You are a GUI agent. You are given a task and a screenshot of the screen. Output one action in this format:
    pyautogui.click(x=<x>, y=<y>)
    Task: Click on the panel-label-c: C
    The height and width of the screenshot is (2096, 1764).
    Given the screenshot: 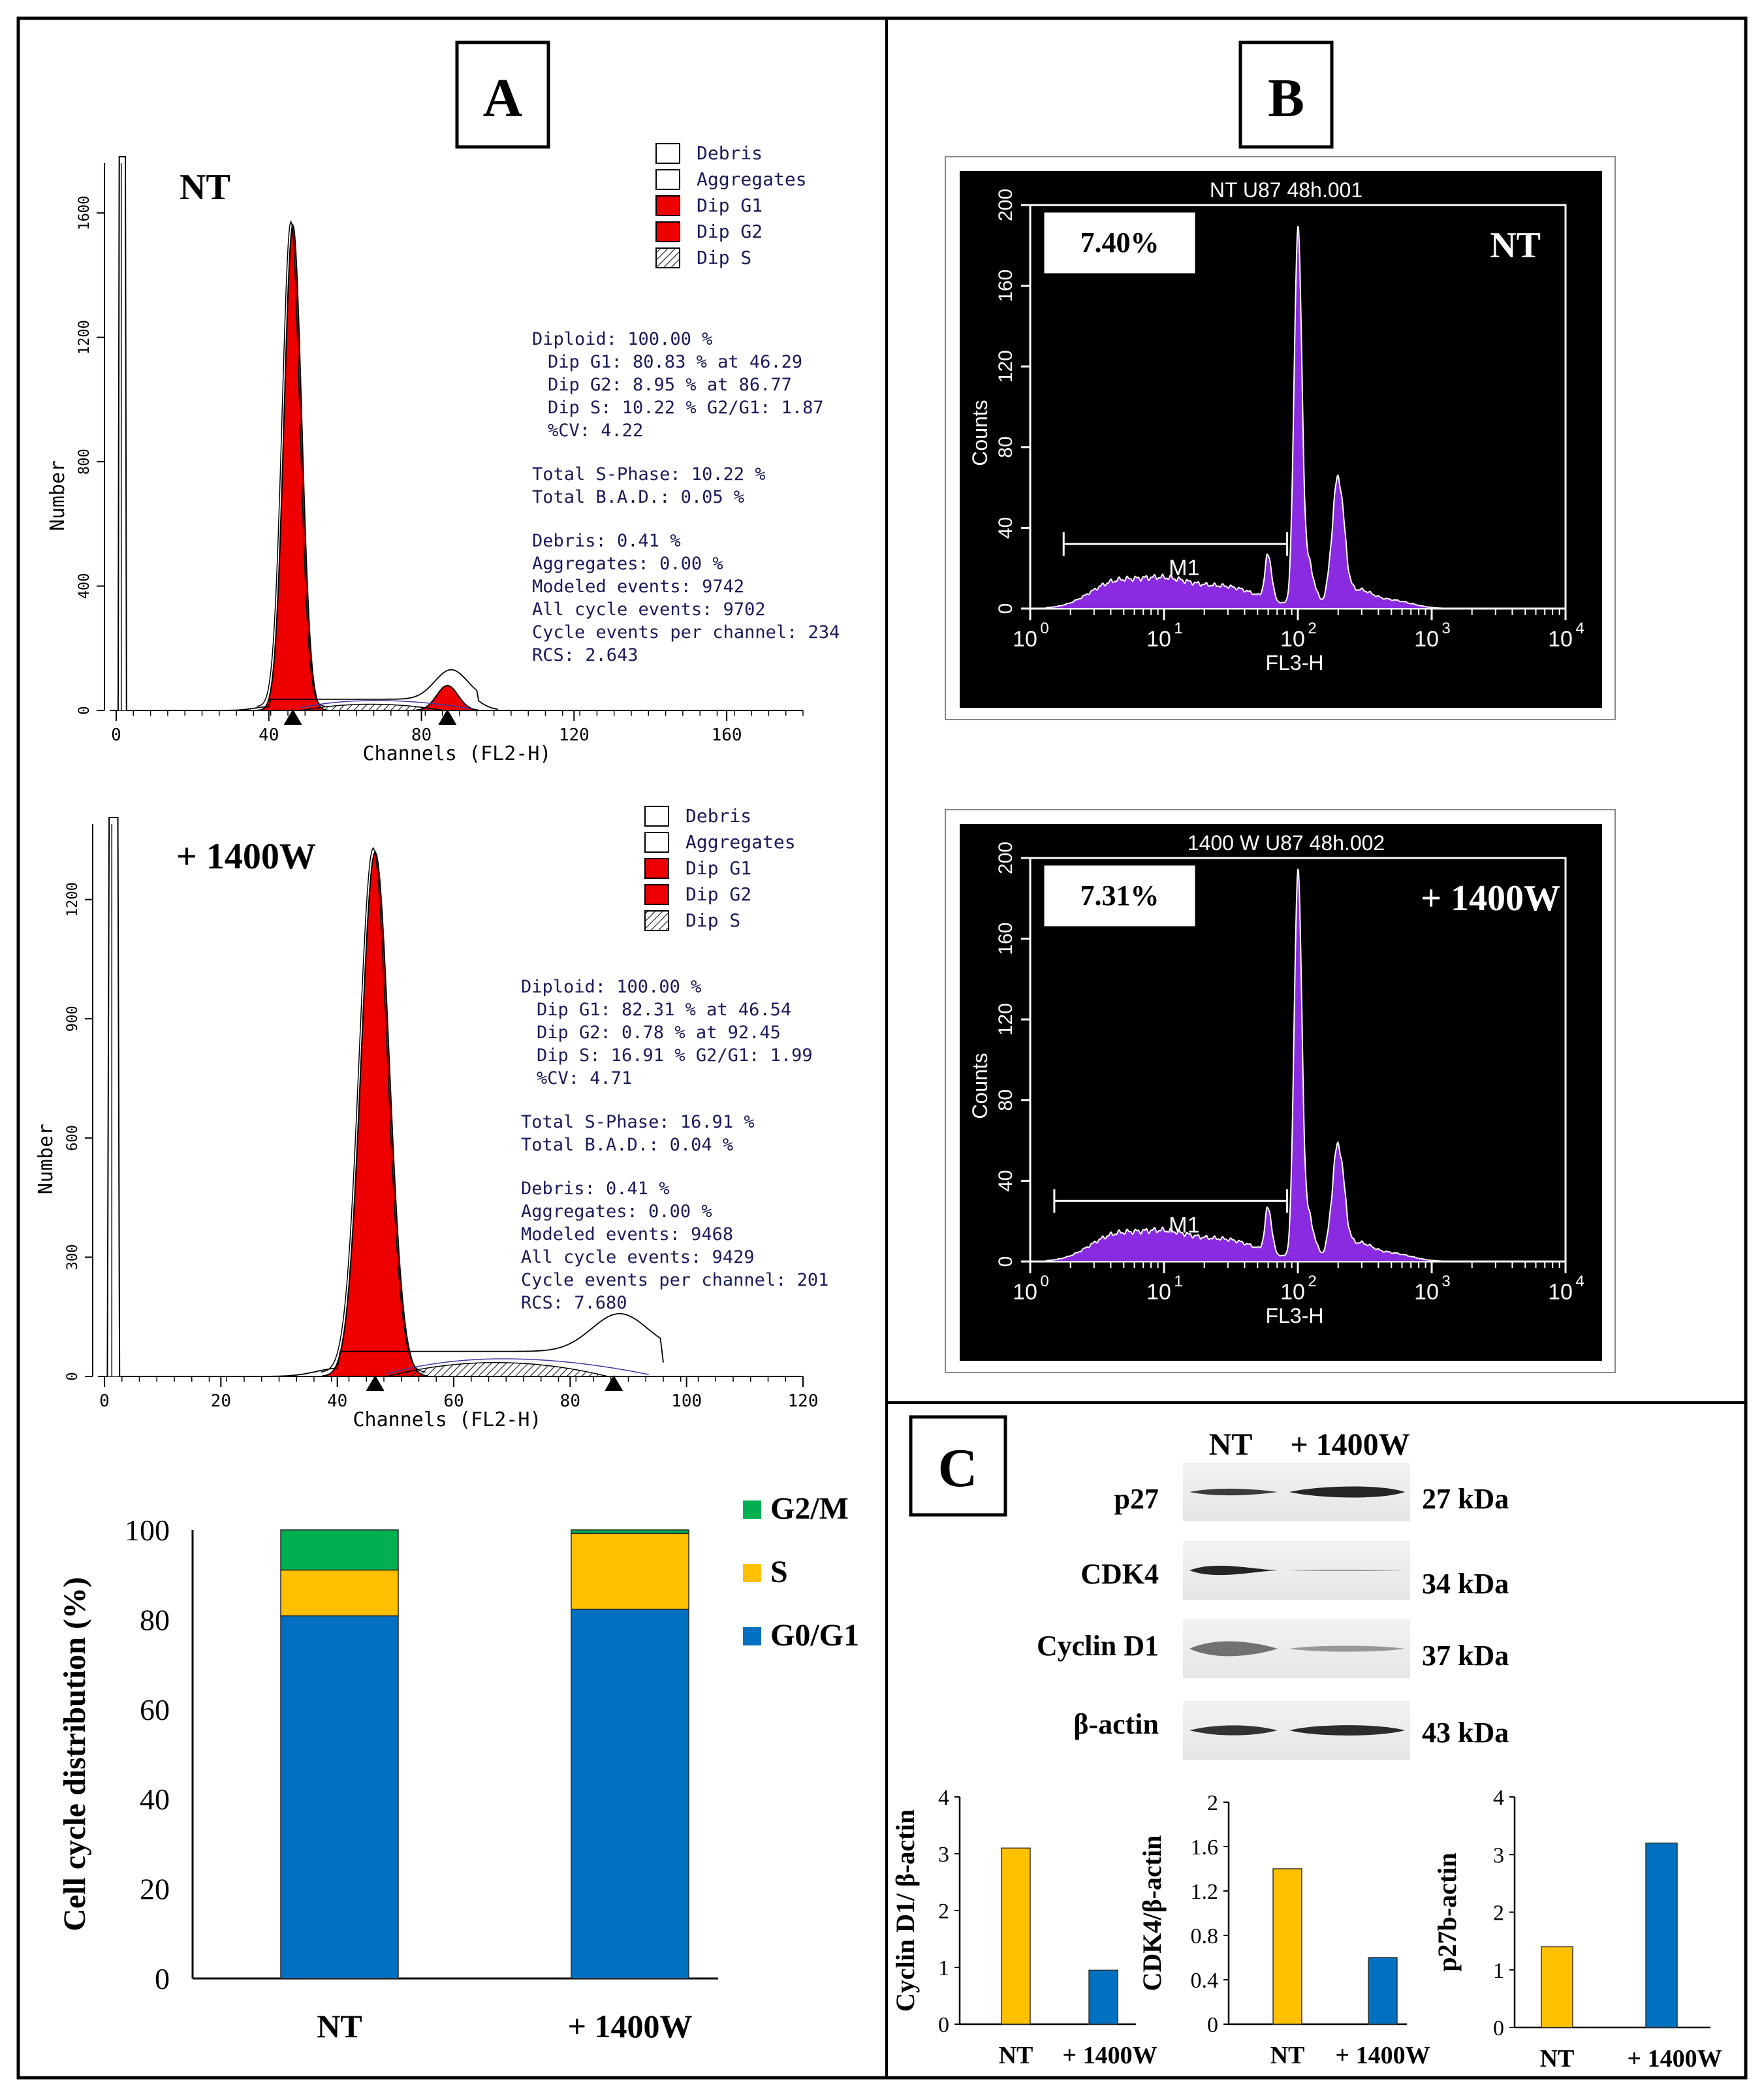 What is the action you would take?
    pyautogui.click(x=958, y=1466)
    